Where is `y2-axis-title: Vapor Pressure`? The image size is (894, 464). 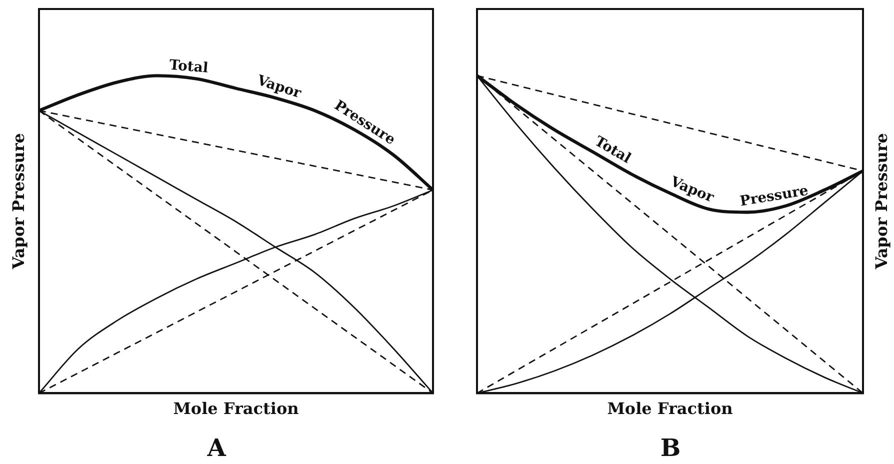
y2-axis-title: Vapor Pressure is located at coordinates (882, 201).